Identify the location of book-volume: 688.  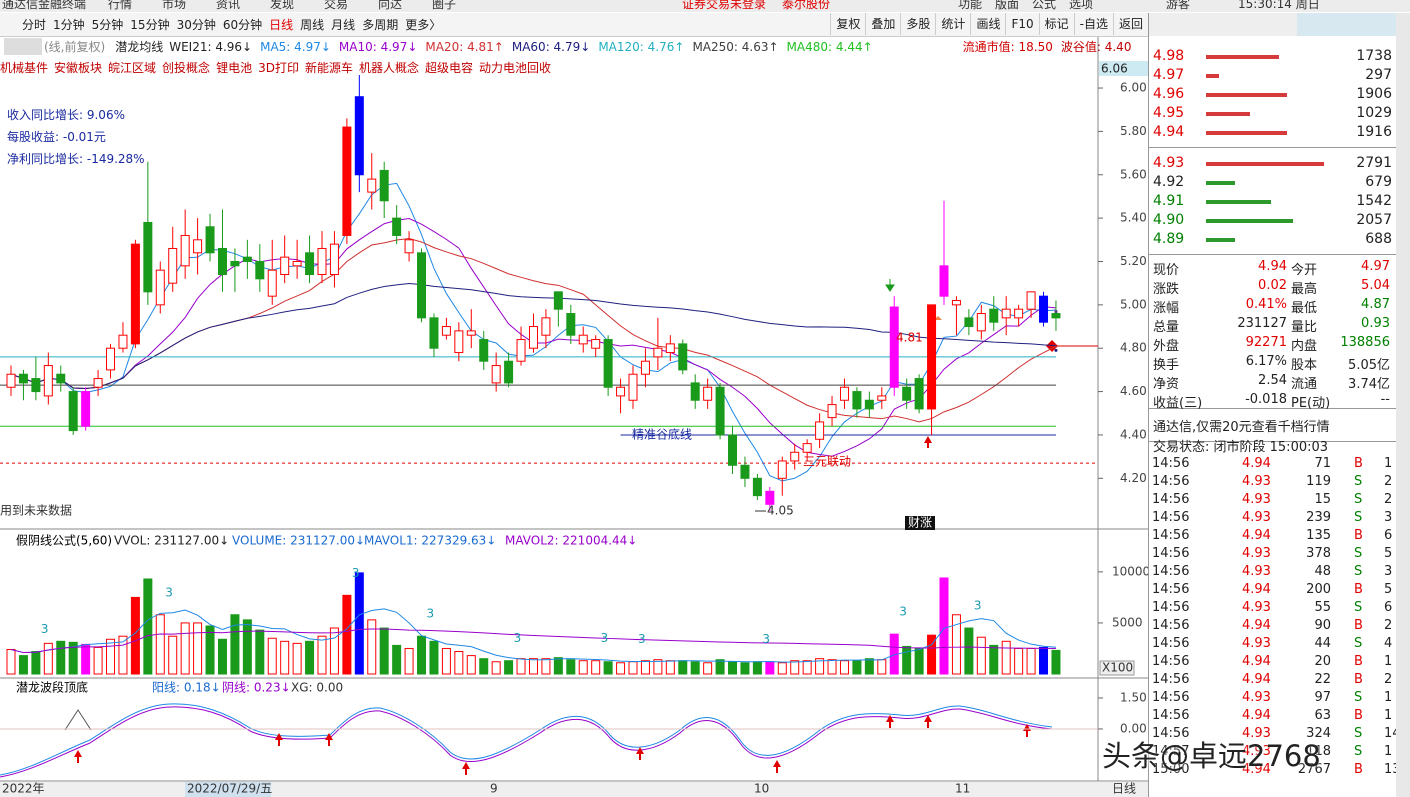
(1378, 239).